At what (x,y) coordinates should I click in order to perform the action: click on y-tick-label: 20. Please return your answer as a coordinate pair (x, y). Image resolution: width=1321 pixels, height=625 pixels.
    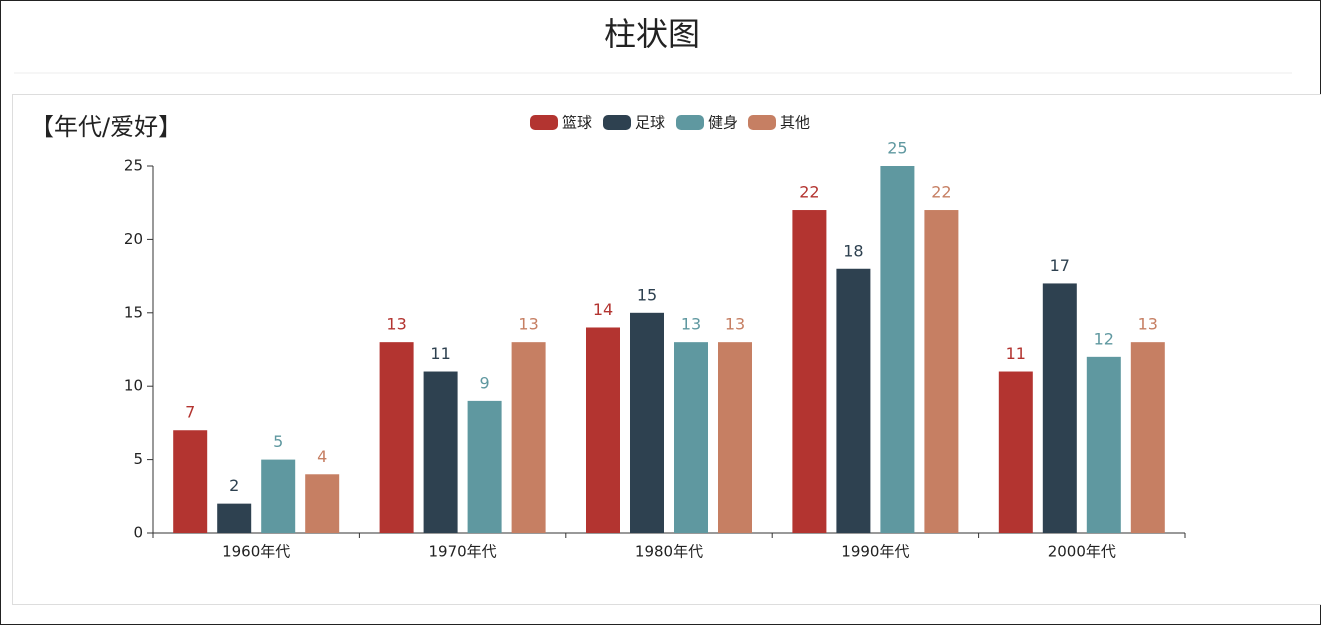
    Looking at the image, I should click on (133, 239).